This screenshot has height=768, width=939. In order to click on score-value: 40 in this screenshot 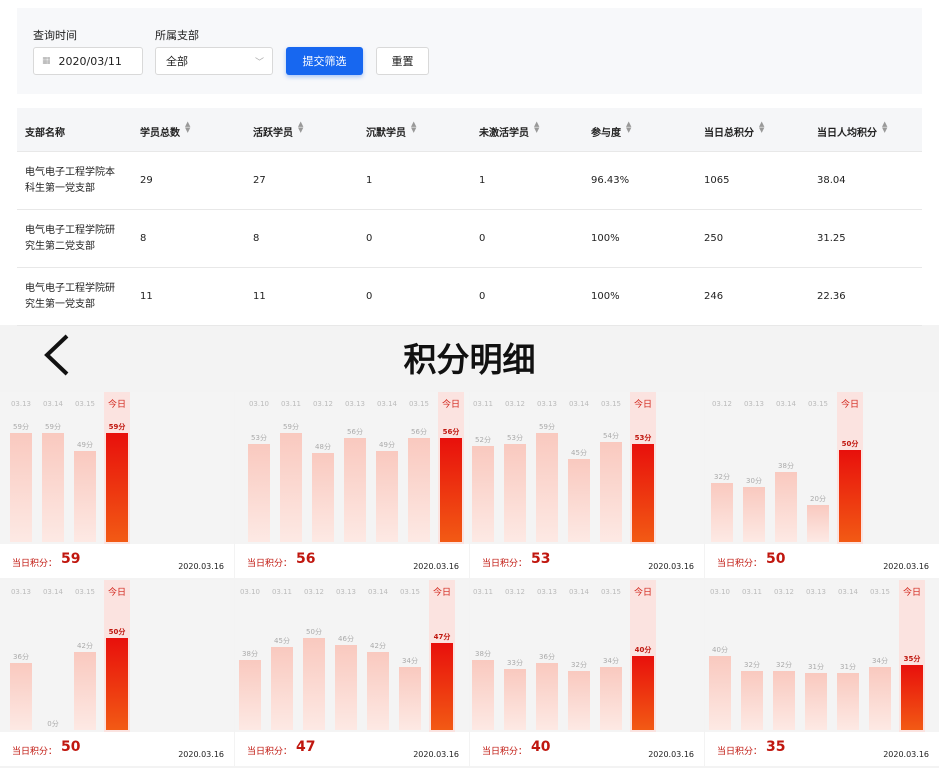, I will do `click(541, 747)`.